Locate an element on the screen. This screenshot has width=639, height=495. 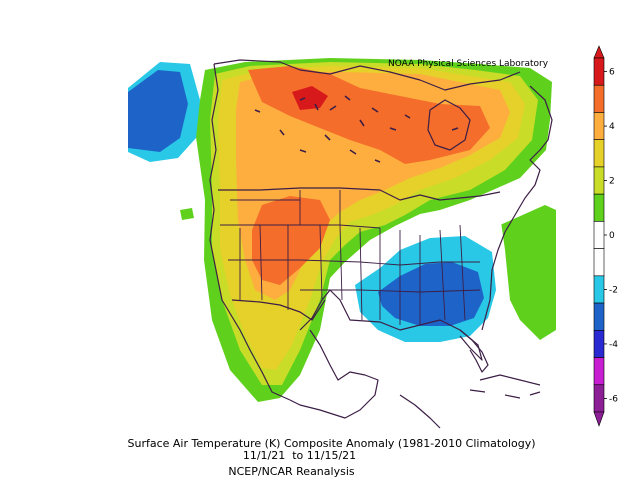
hudson-bay-outline is located at coordinates (449, 125).